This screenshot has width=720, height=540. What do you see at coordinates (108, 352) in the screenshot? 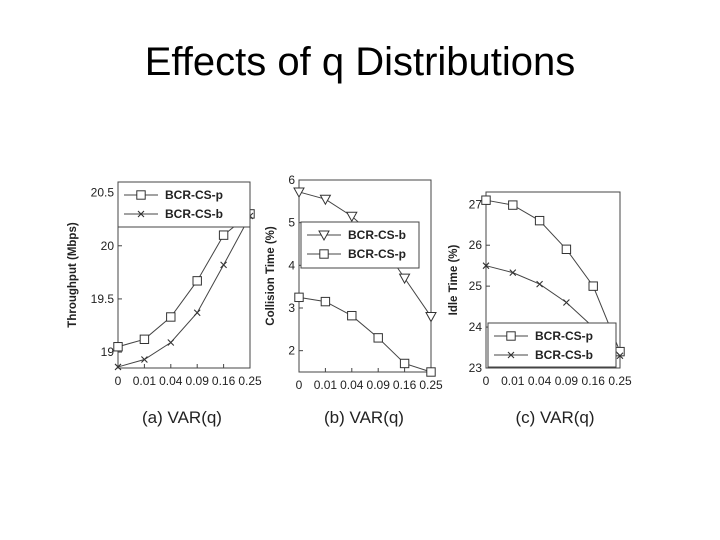
I see `y-tick-label: 19` at bounding box center [108, 352].